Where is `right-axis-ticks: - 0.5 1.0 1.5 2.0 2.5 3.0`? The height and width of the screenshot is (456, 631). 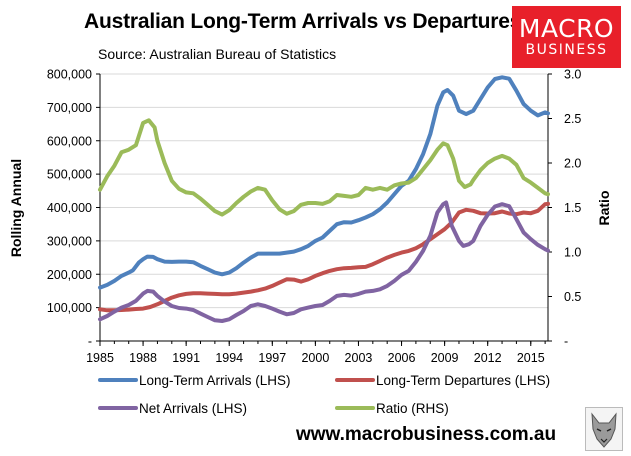
right-axis-ticks: - 0.5 1.0 1.5 2.0 2.5 3.0 is located at coordinates (564, 208).